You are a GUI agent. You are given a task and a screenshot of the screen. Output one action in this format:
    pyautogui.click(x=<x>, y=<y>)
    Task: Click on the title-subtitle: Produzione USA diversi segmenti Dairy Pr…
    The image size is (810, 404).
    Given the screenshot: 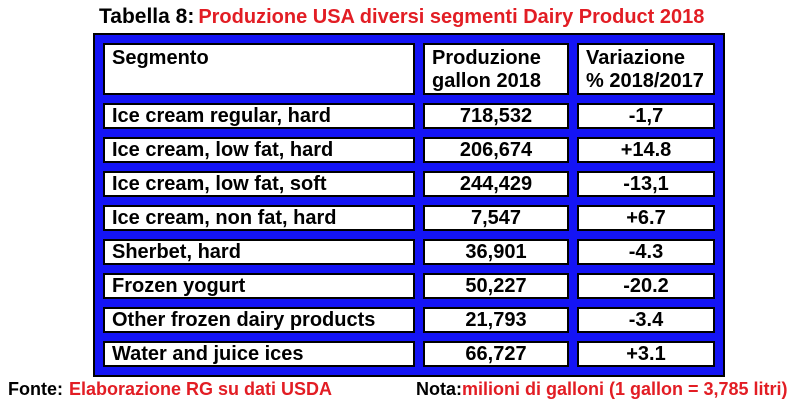 What is the action you would take?
    pyautogui.click(x=451, y=17)
    